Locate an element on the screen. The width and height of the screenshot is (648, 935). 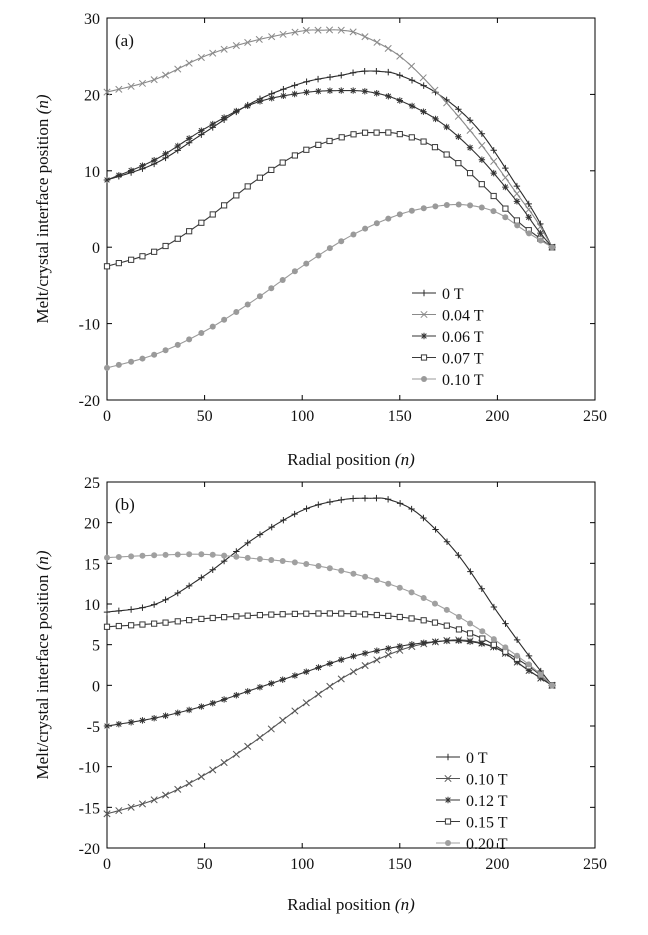
y-tick-label: -10 is located at coordinates (89, 325).